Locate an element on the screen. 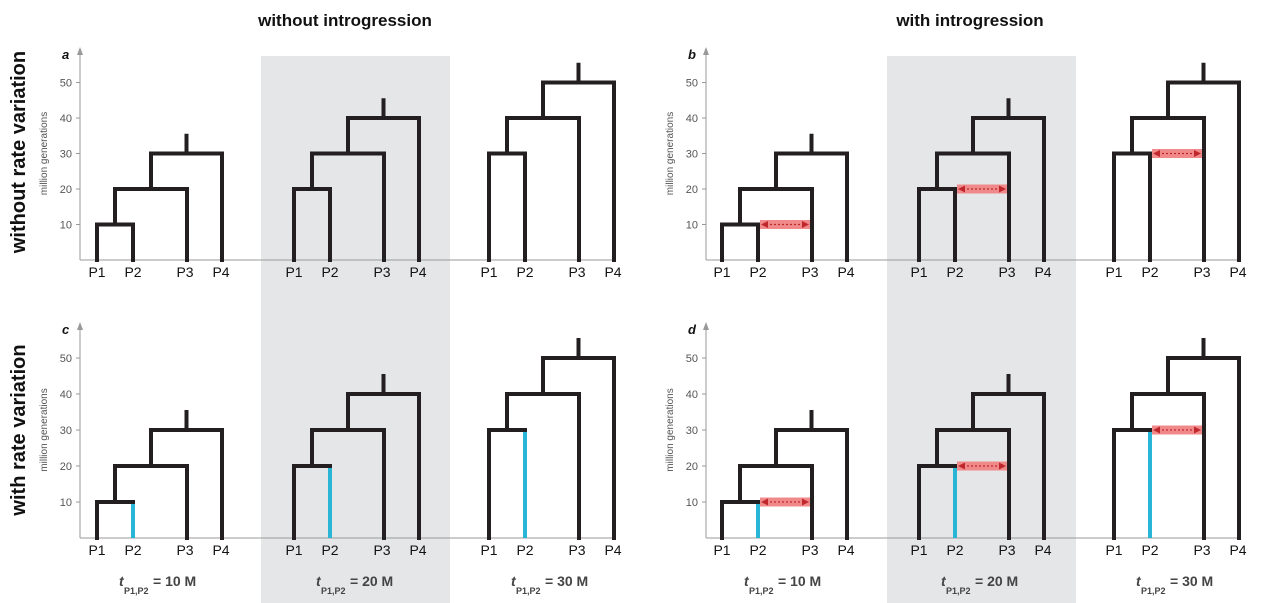 This screenshot has height=603, width=1271. panel-label: d is located at coordinates (692, 329).